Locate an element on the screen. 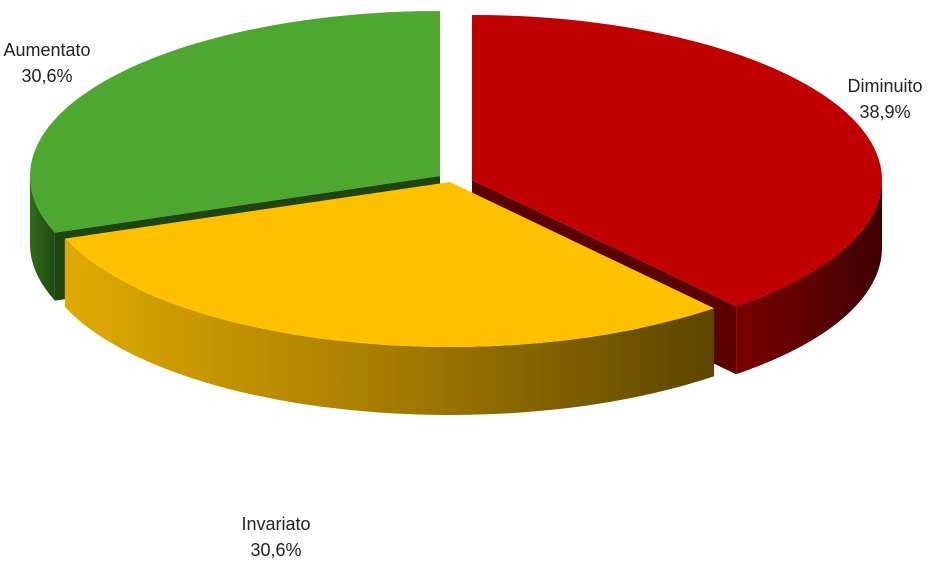  data-label-diminuito-name: Diminuito is located at coordinates (884, 86).